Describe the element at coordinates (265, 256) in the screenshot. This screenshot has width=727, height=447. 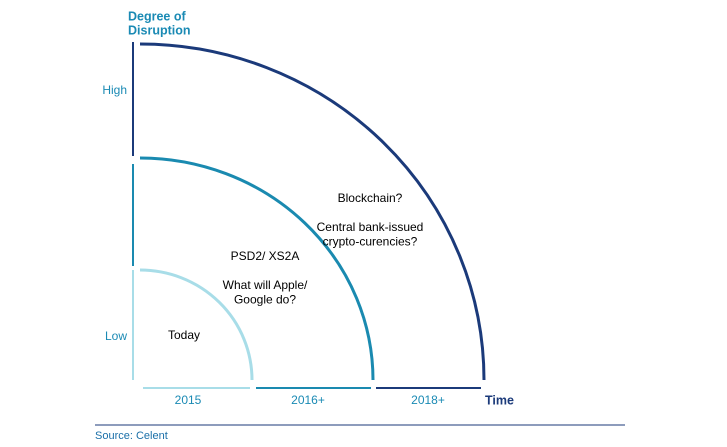
I see `zone-label: PSD2/ XS2A` at that location.